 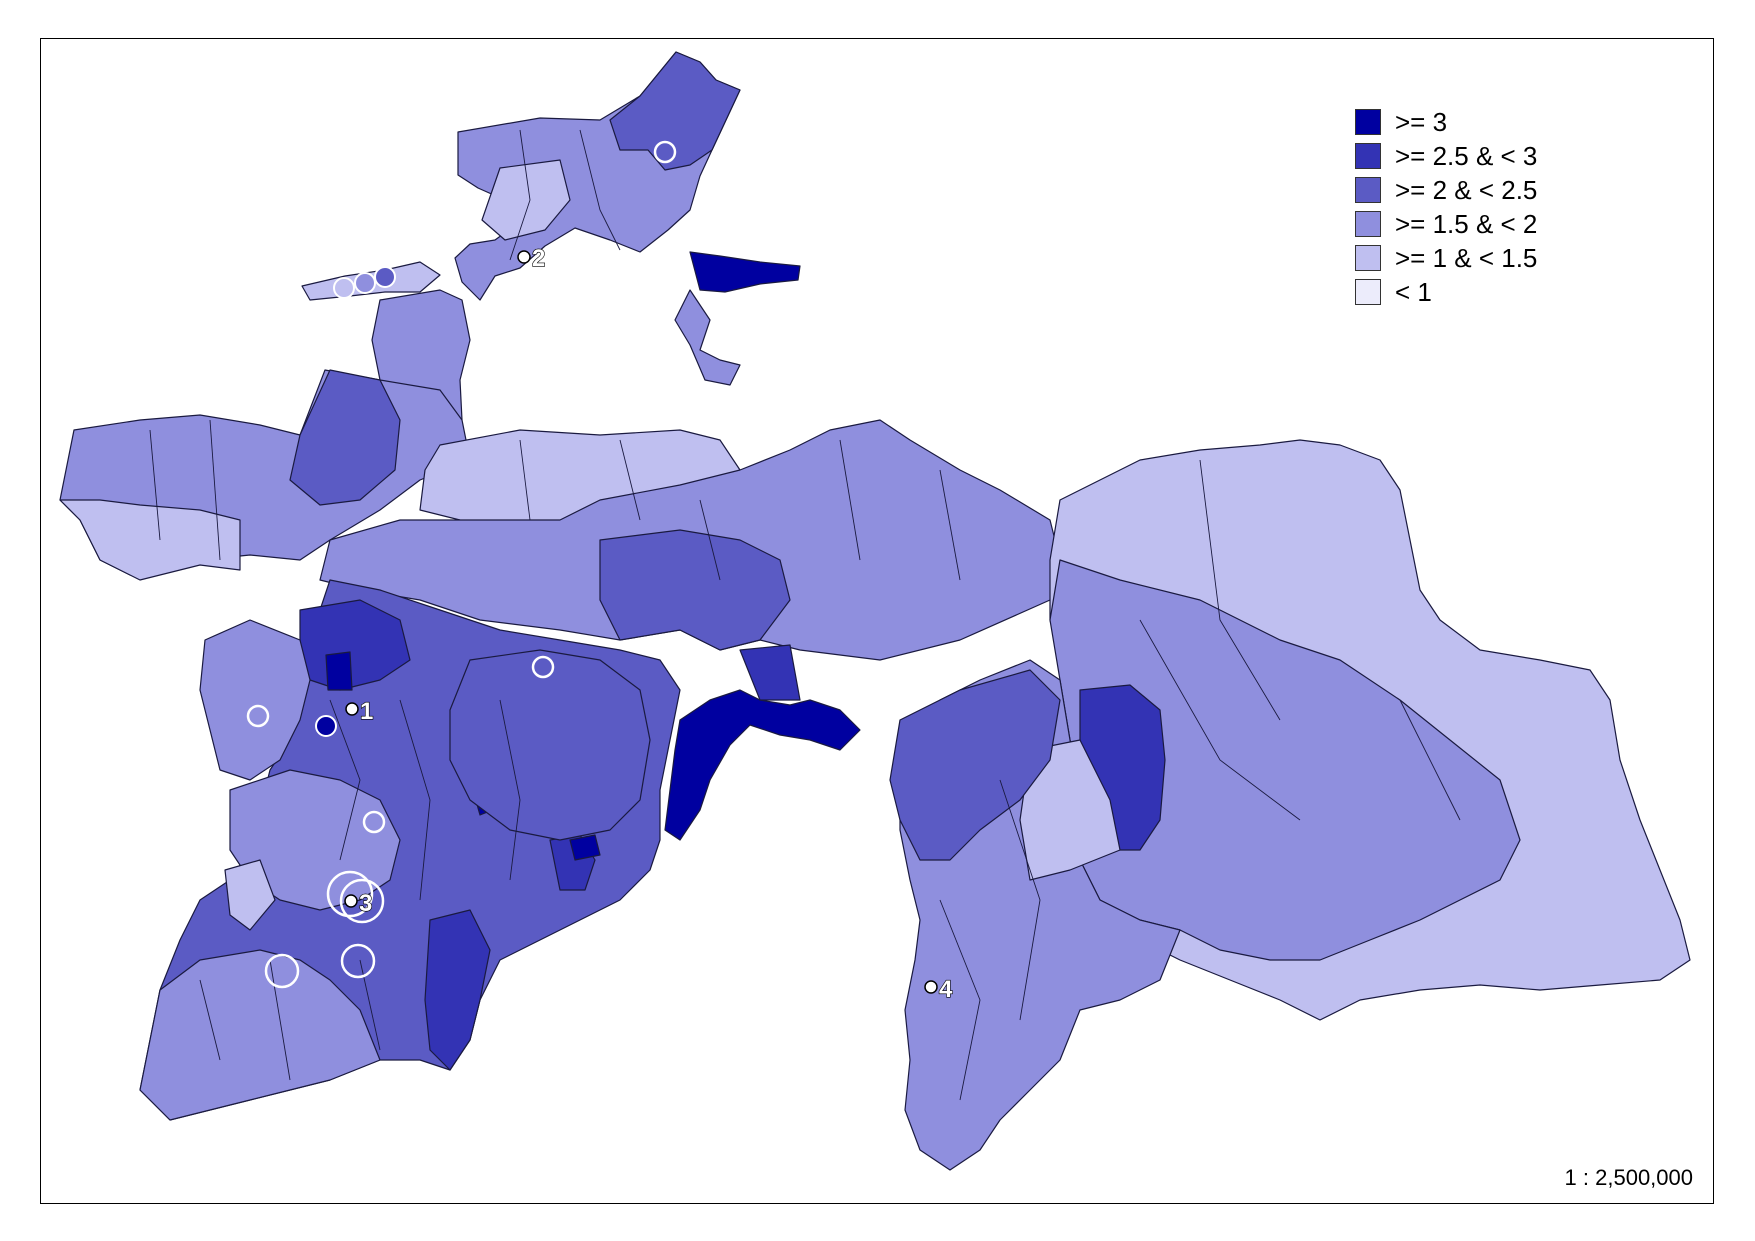 I want to click on region-central-mid, so click(x=695, y=590).